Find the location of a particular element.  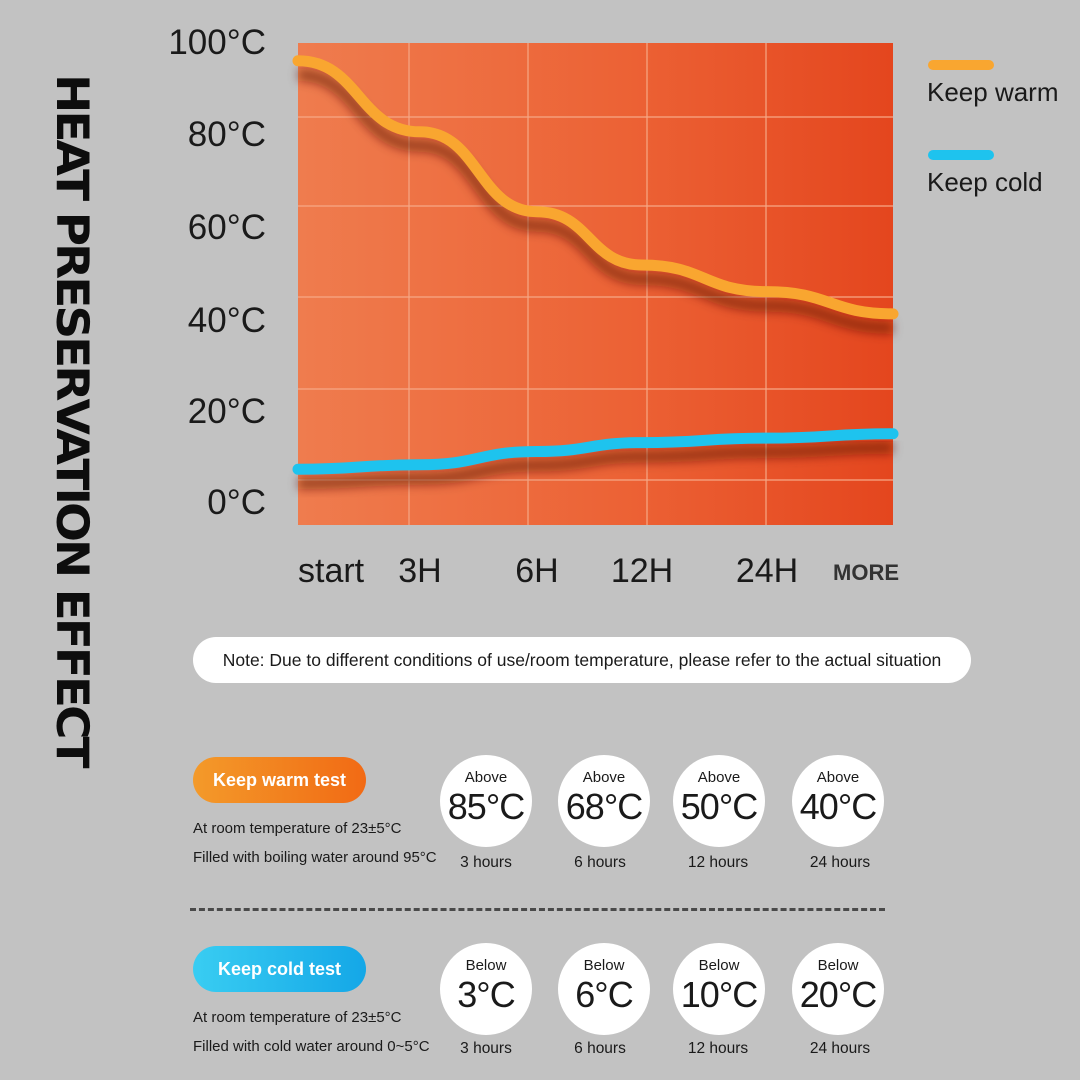

warm-result-temp: 40°C is located at coordinates (838, 806).